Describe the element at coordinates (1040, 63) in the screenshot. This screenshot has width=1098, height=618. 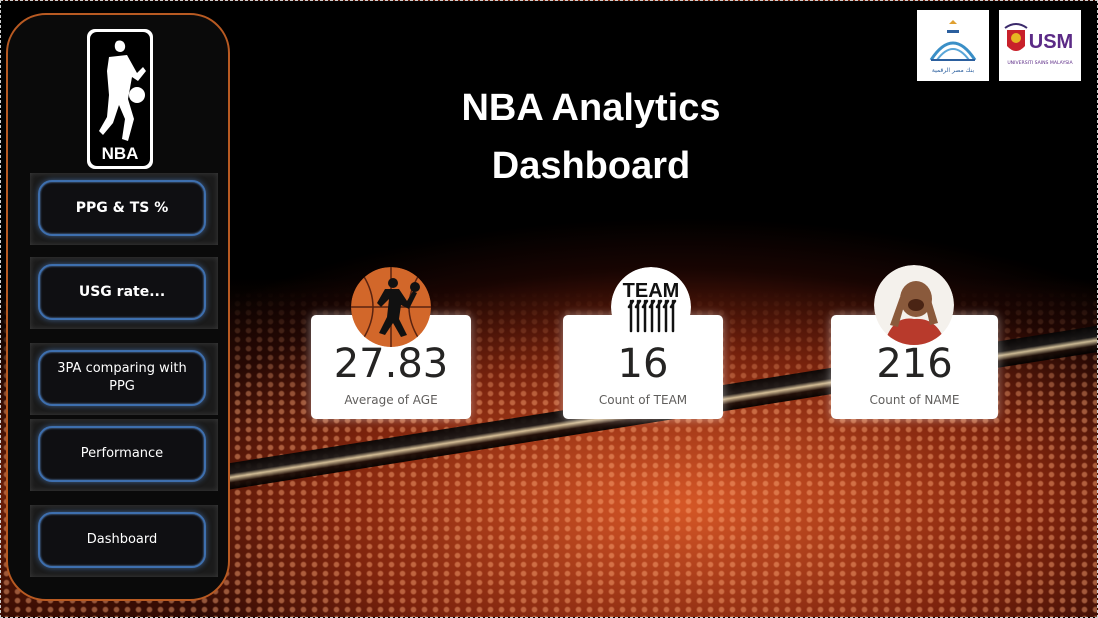
I see `usm-caption: UNIVERSITI SAINS MALAYSIA` at that location.